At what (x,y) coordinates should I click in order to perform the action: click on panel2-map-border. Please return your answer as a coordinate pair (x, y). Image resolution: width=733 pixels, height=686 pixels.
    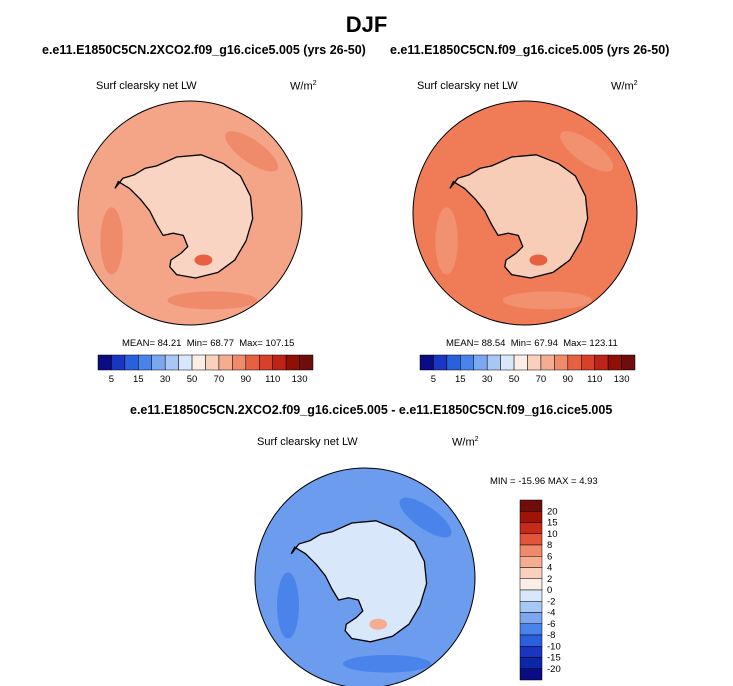
    Looking at the image, I should click on (525, 213).